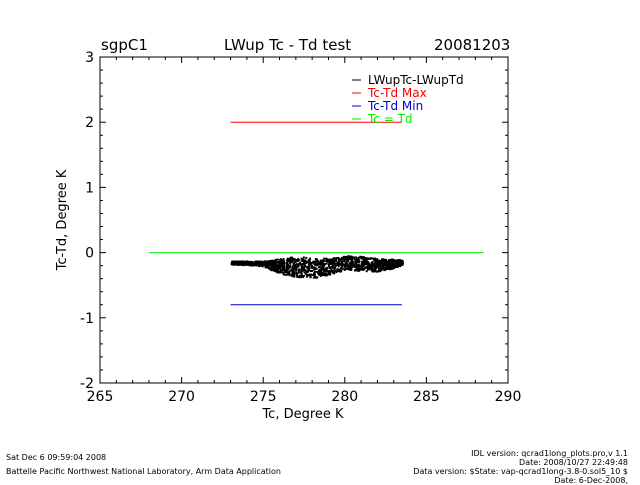  Describe the element at coordinates (89, 58) in the screenshot. I see `y-tick-label: 3` at that location.